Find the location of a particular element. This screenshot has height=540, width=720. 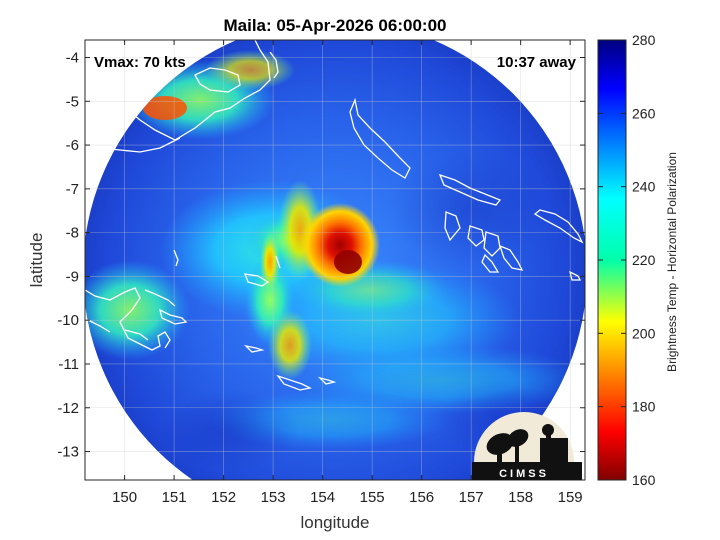

x-tick-label: 153 is located at coordinates (273, 497).